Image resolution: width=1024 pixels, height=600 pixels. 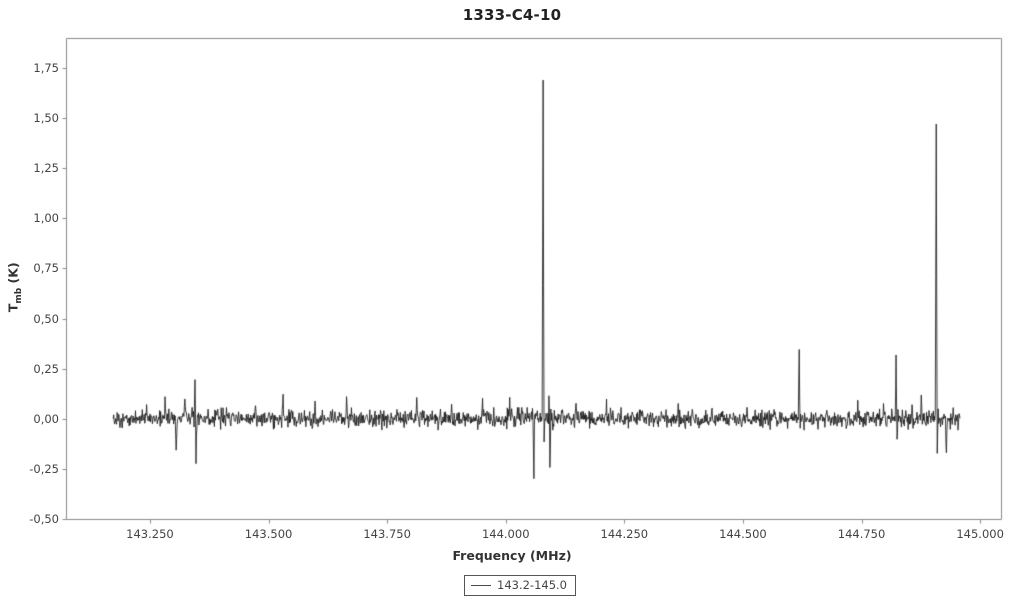 I want to click on y-tick-label: 0,25, so click(x=46, y=368).